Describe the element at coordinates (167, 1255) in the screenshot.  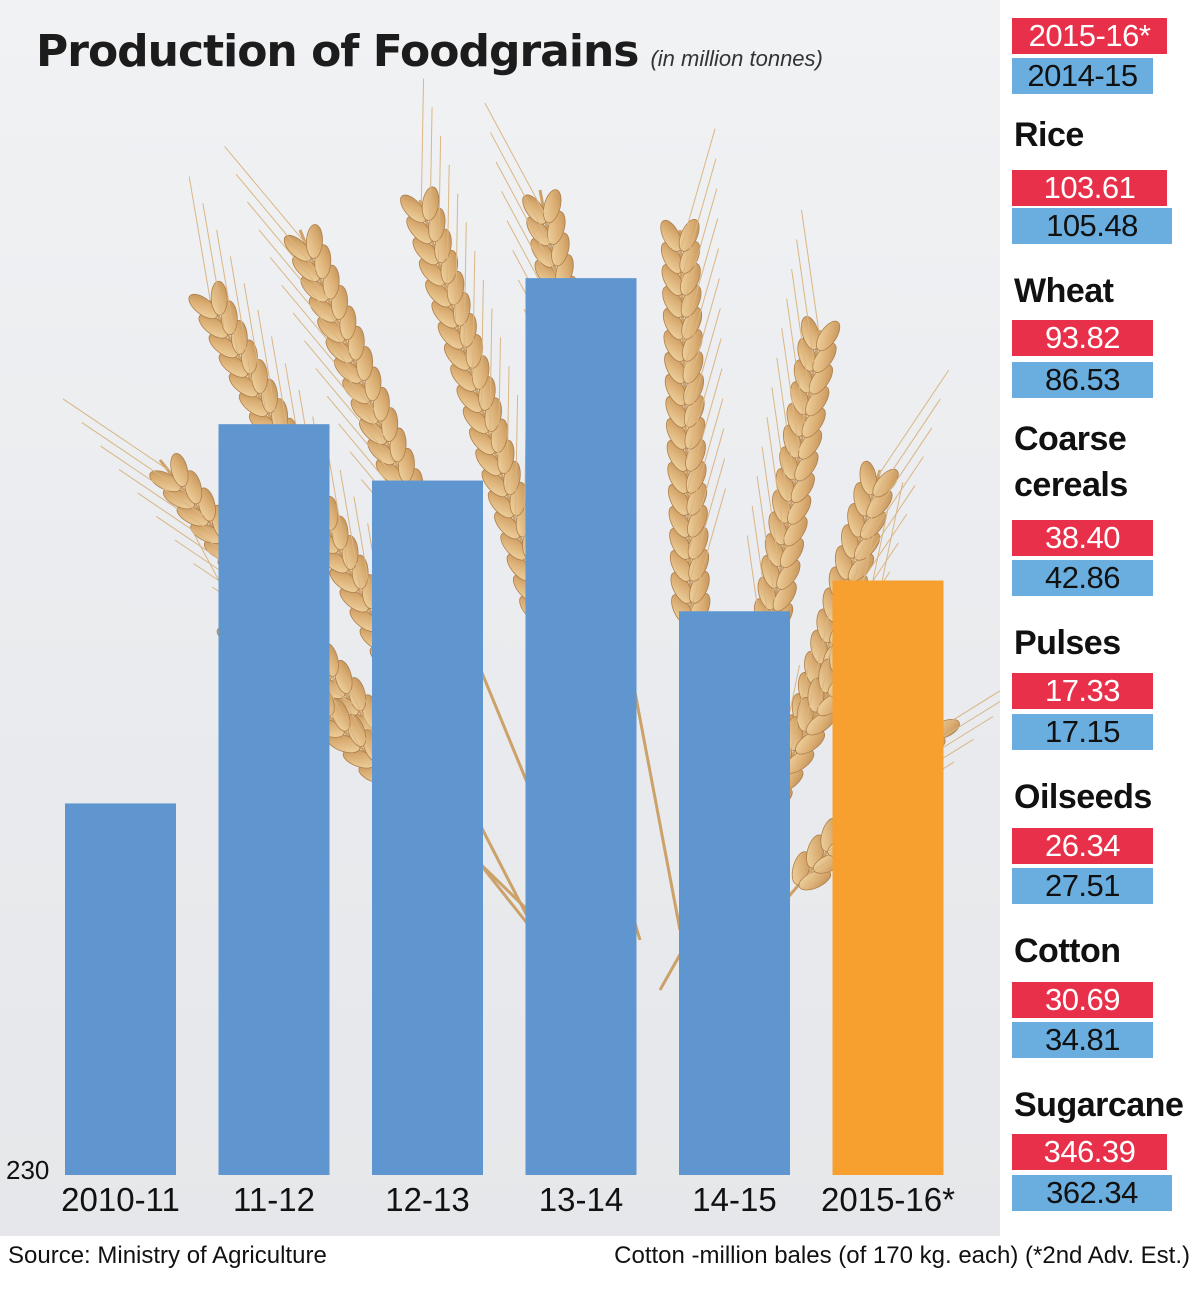
I see `source-note: Source: Ministry of Agriculture` at that location.